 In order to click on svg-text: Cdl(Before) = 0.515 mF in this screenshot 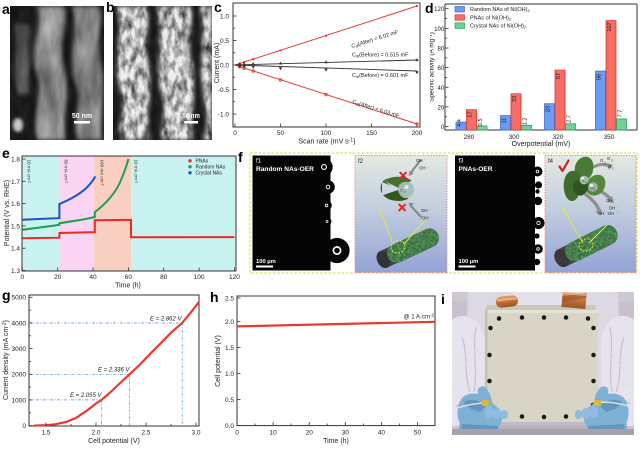, I will do `click(380, 56)`.